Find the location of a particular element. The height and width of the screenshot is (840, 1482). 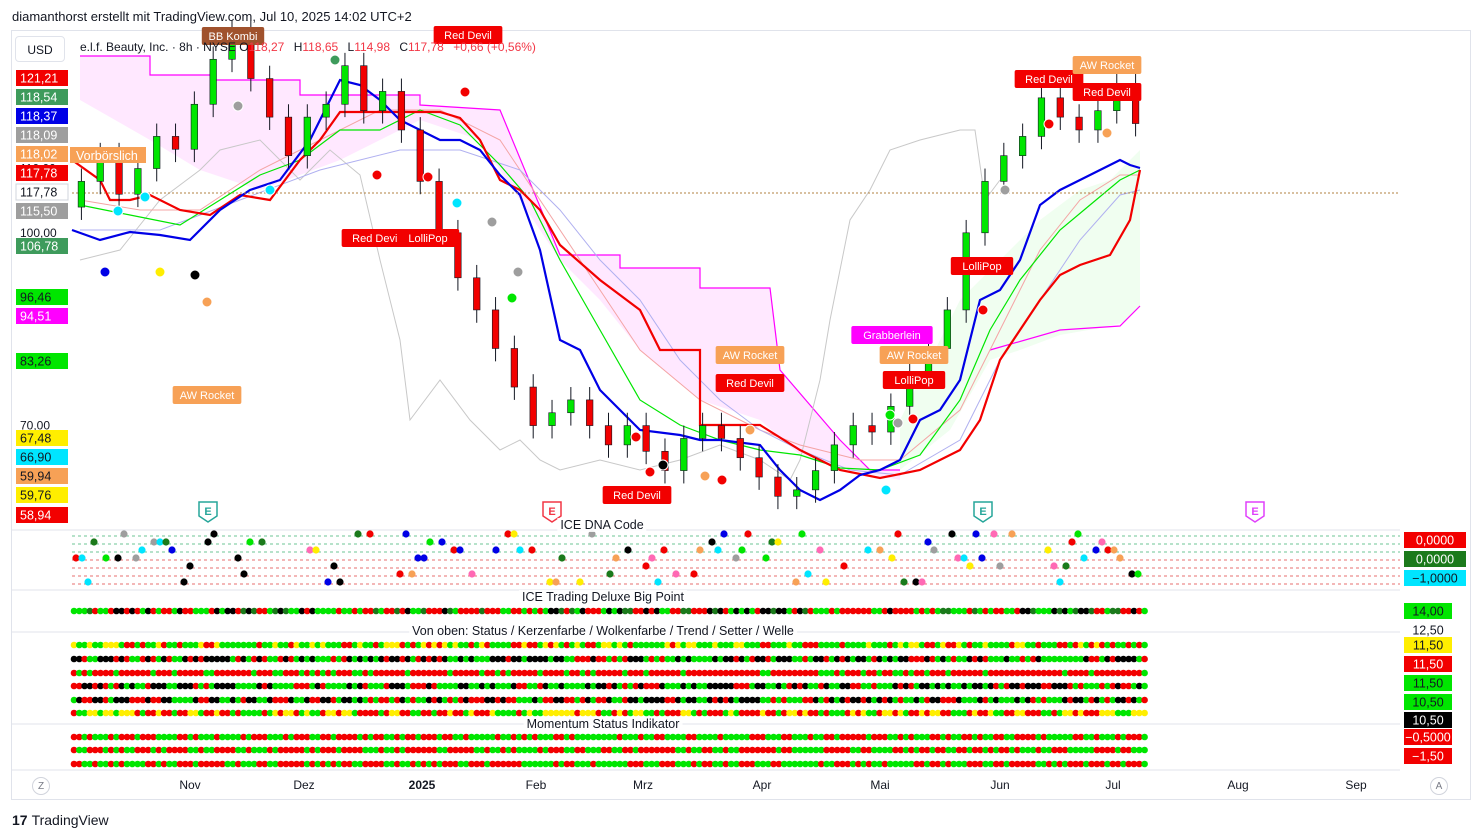

zoom-button: Z is located at coordinates (41, 786).